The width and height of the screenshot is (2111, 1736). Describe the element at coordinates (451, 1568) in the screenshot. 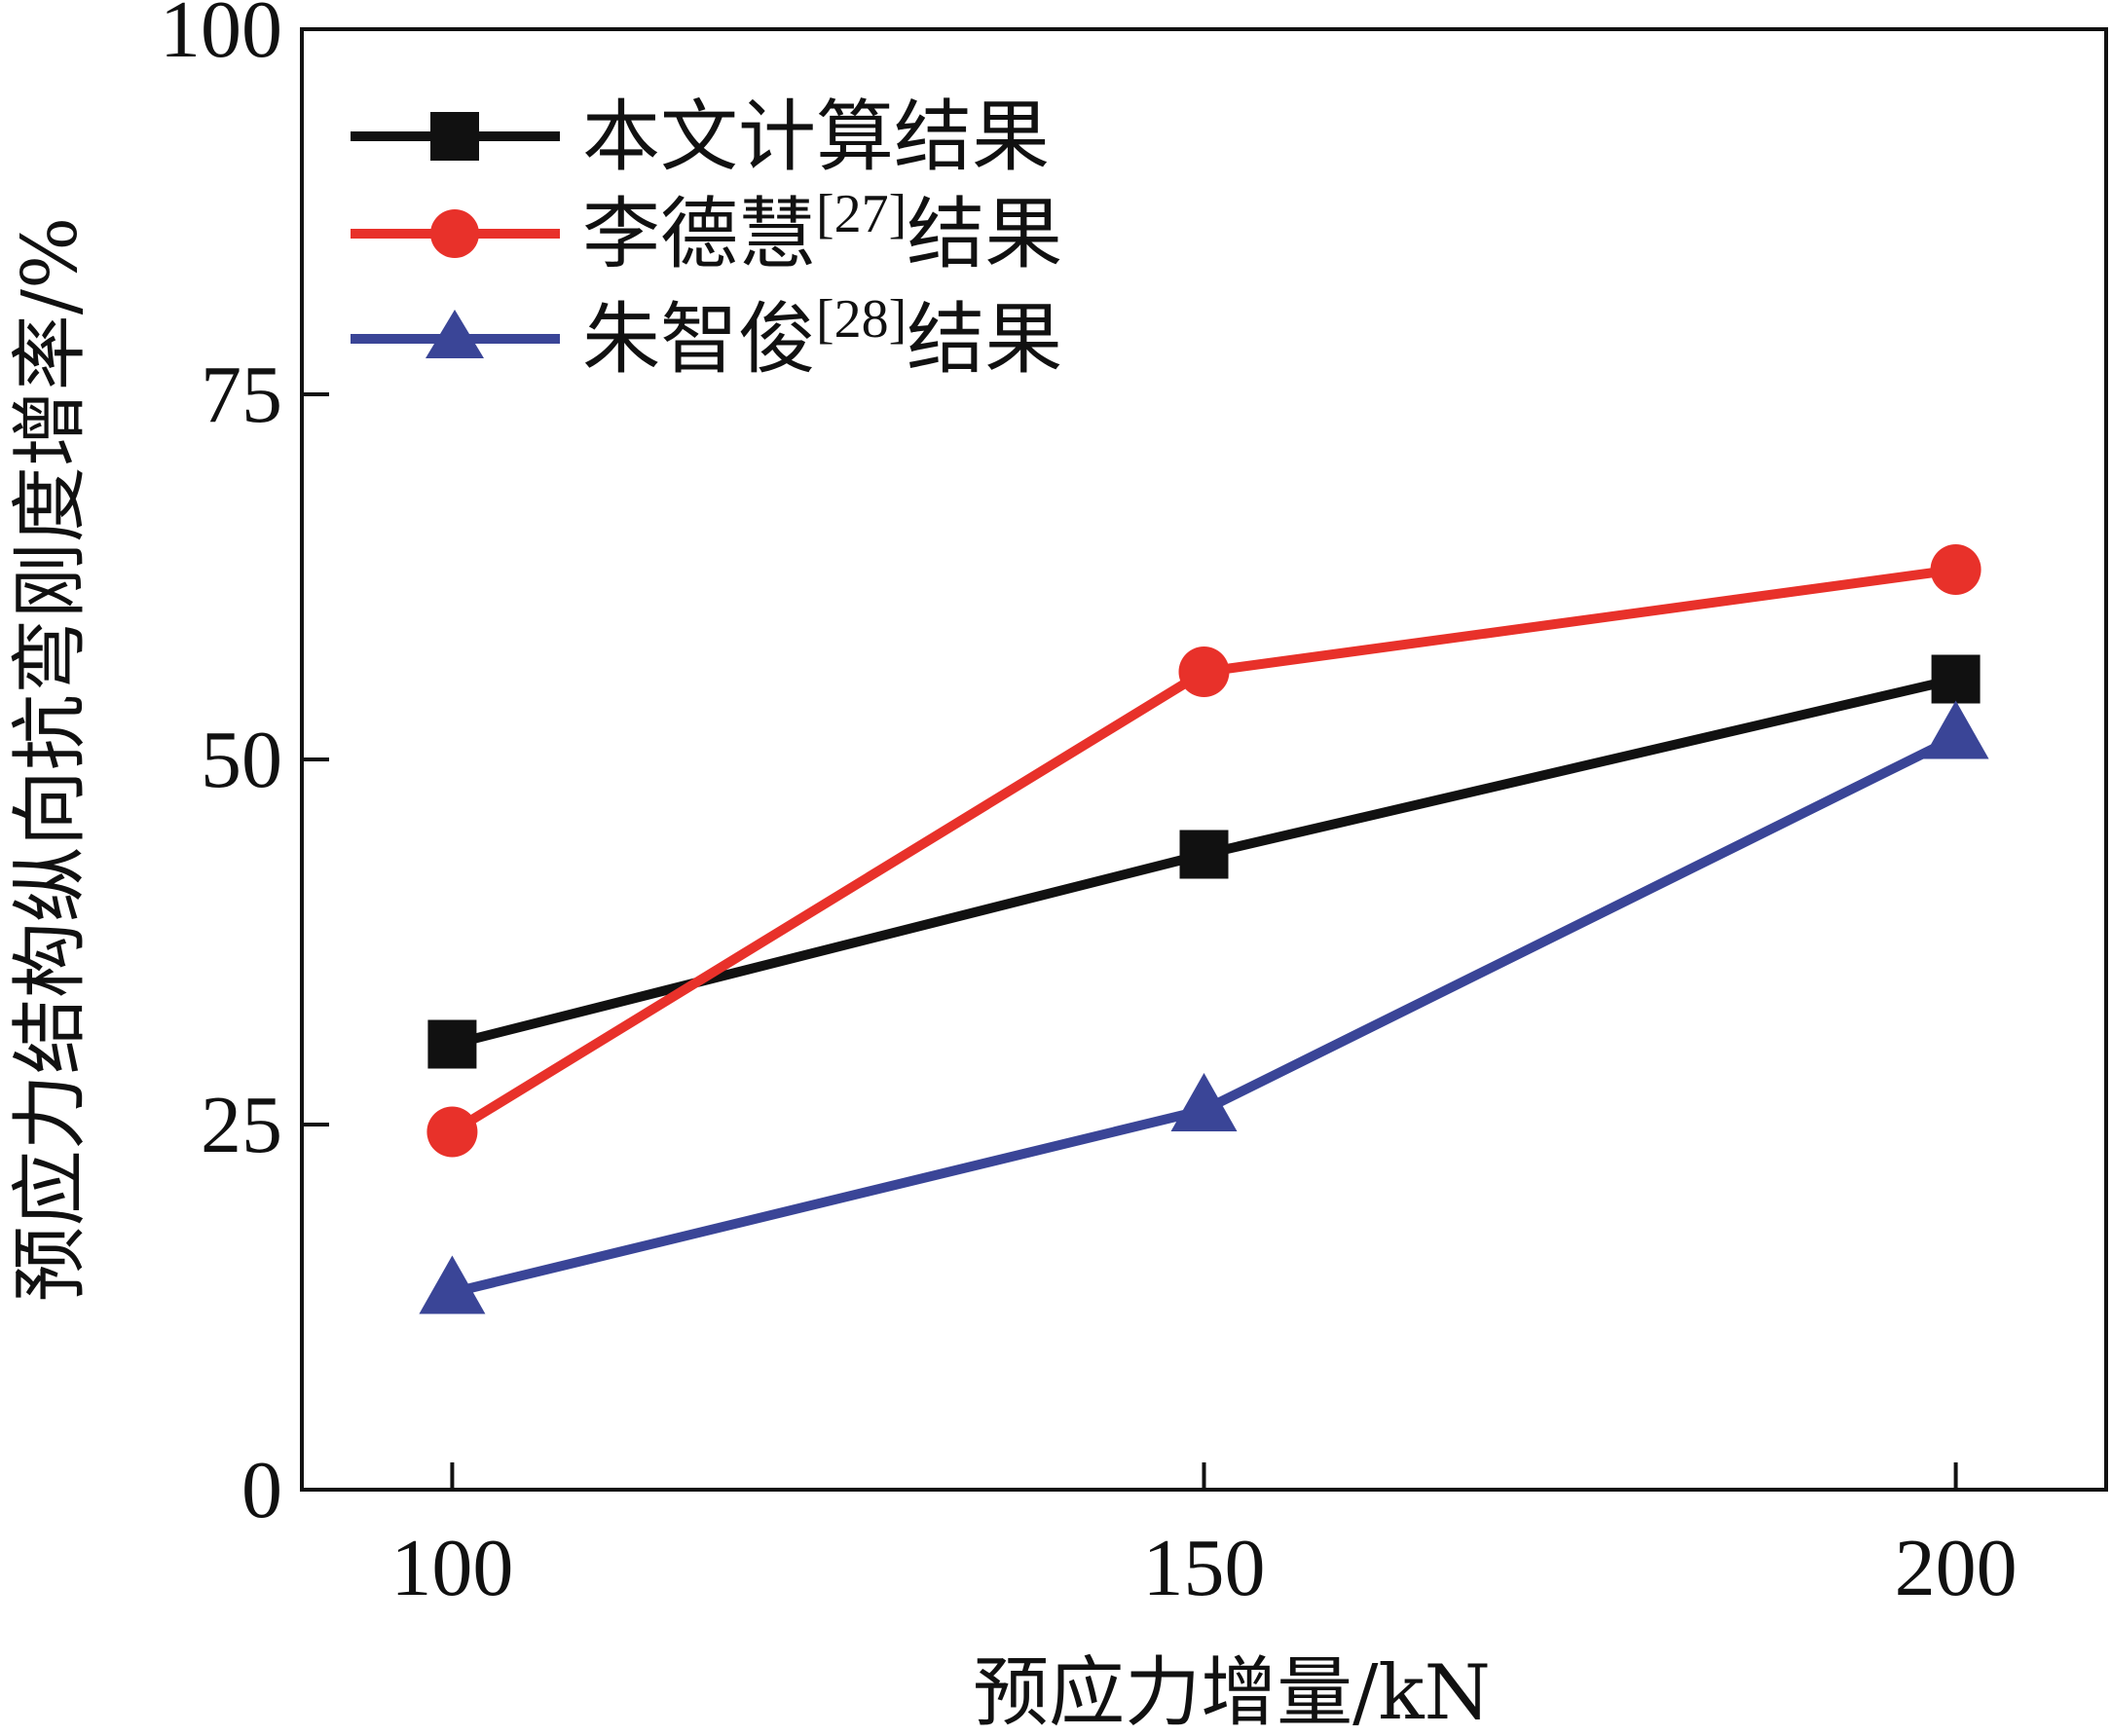

I see `x-tick-label: 100` at that location.